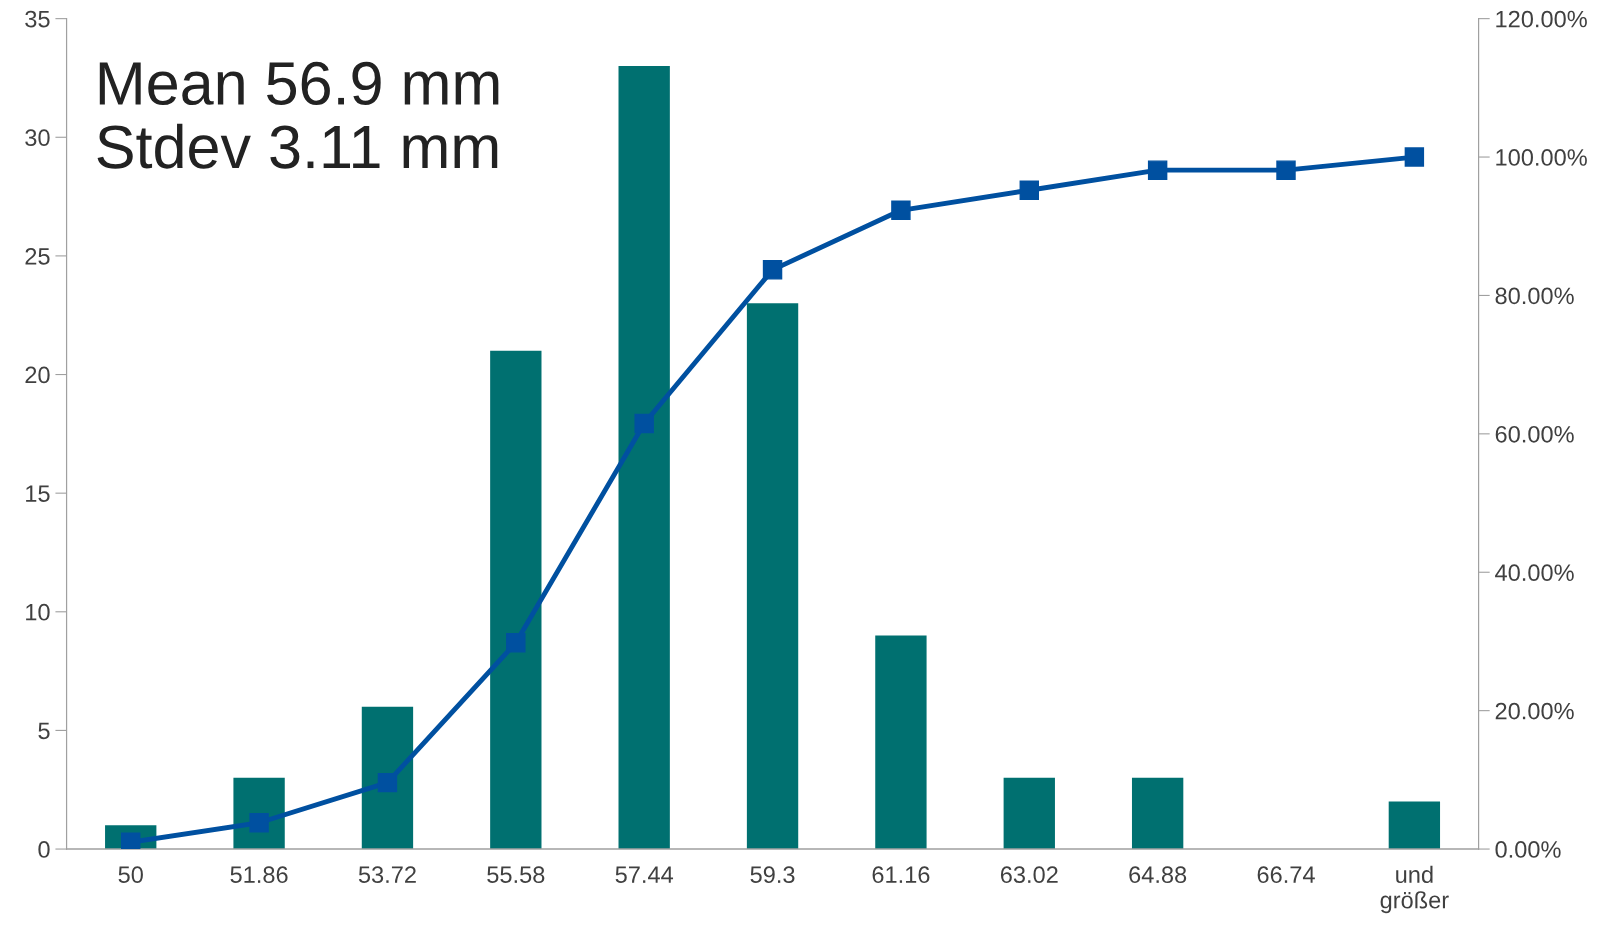 The width and height of the screenshot is (1623, 932). Describe the element at coordinates (38, 493) in the screenshot. I see `y-tick-label: 15` at that location.